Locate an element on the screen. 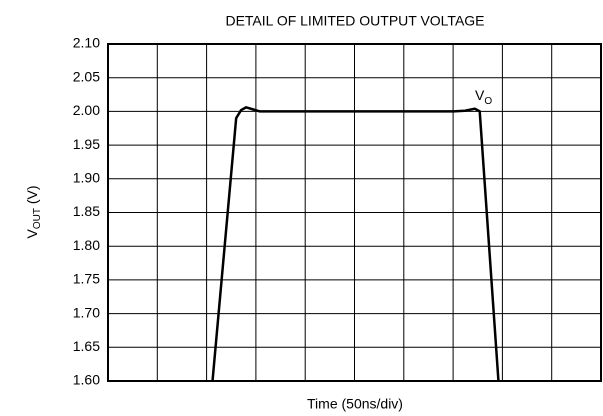 The image size is (603, 416). y-tick-label: 2.10 is located at coordinates (86, 43).